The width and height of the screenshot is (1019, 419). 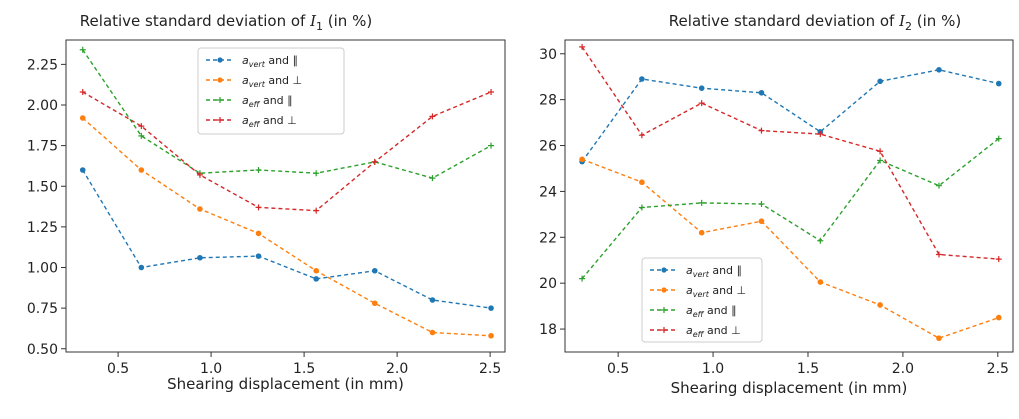 What do you see at coordinates (548, 55) in the screenshot?
I see `y-tick-label: 30` at bounding box center [548, 55].